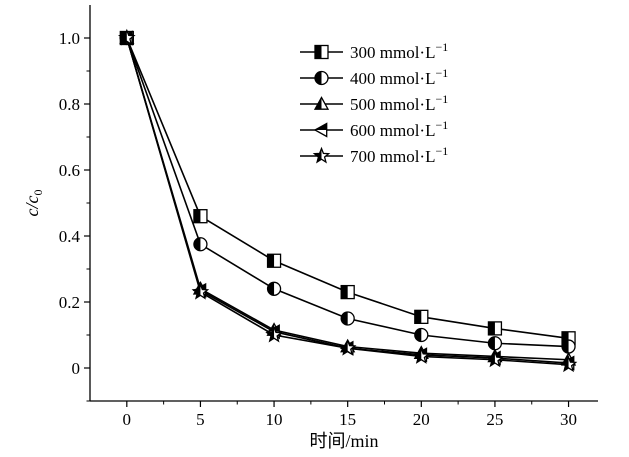 This screenshot has height=457, width=629. Describe the element at coordinates (76, 368) in the screenshot. I see `y-tick-label: 0` at that location.